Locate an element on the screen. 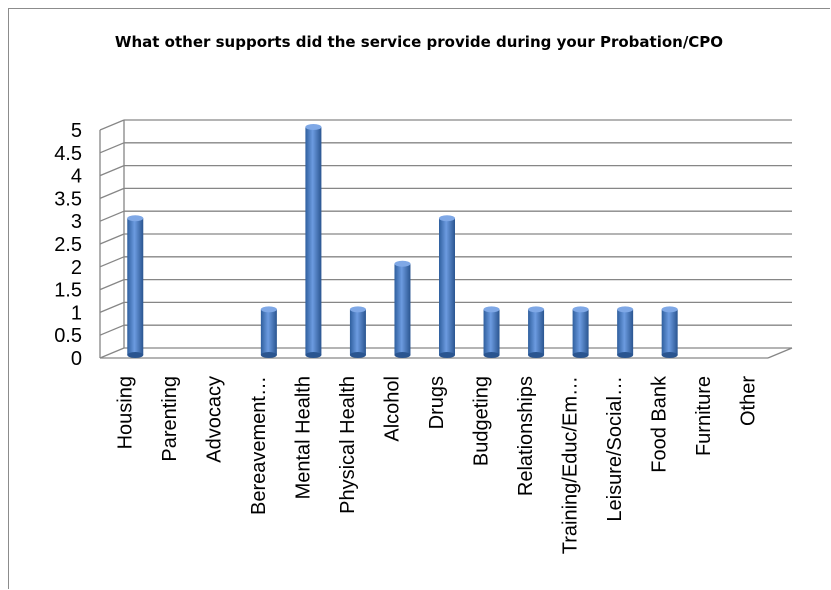  y-tick-label: 1.5 is located at coordinates (68, 291).